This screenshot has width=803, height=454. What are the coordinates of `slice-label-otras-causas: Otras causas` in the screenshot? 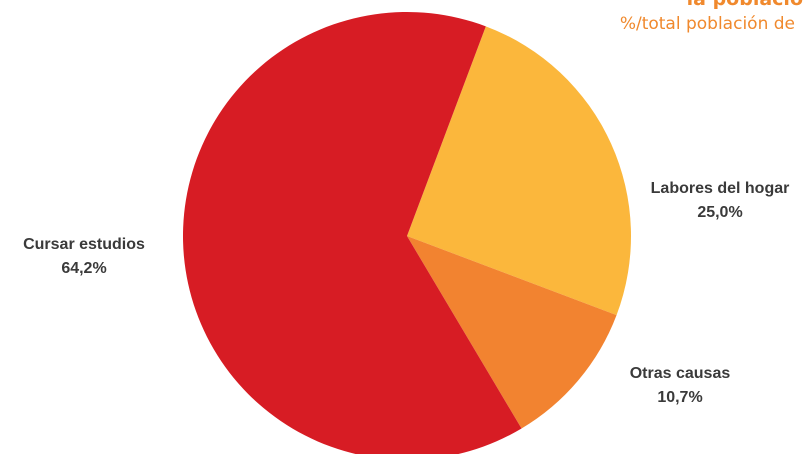 It's located at (680, 373).